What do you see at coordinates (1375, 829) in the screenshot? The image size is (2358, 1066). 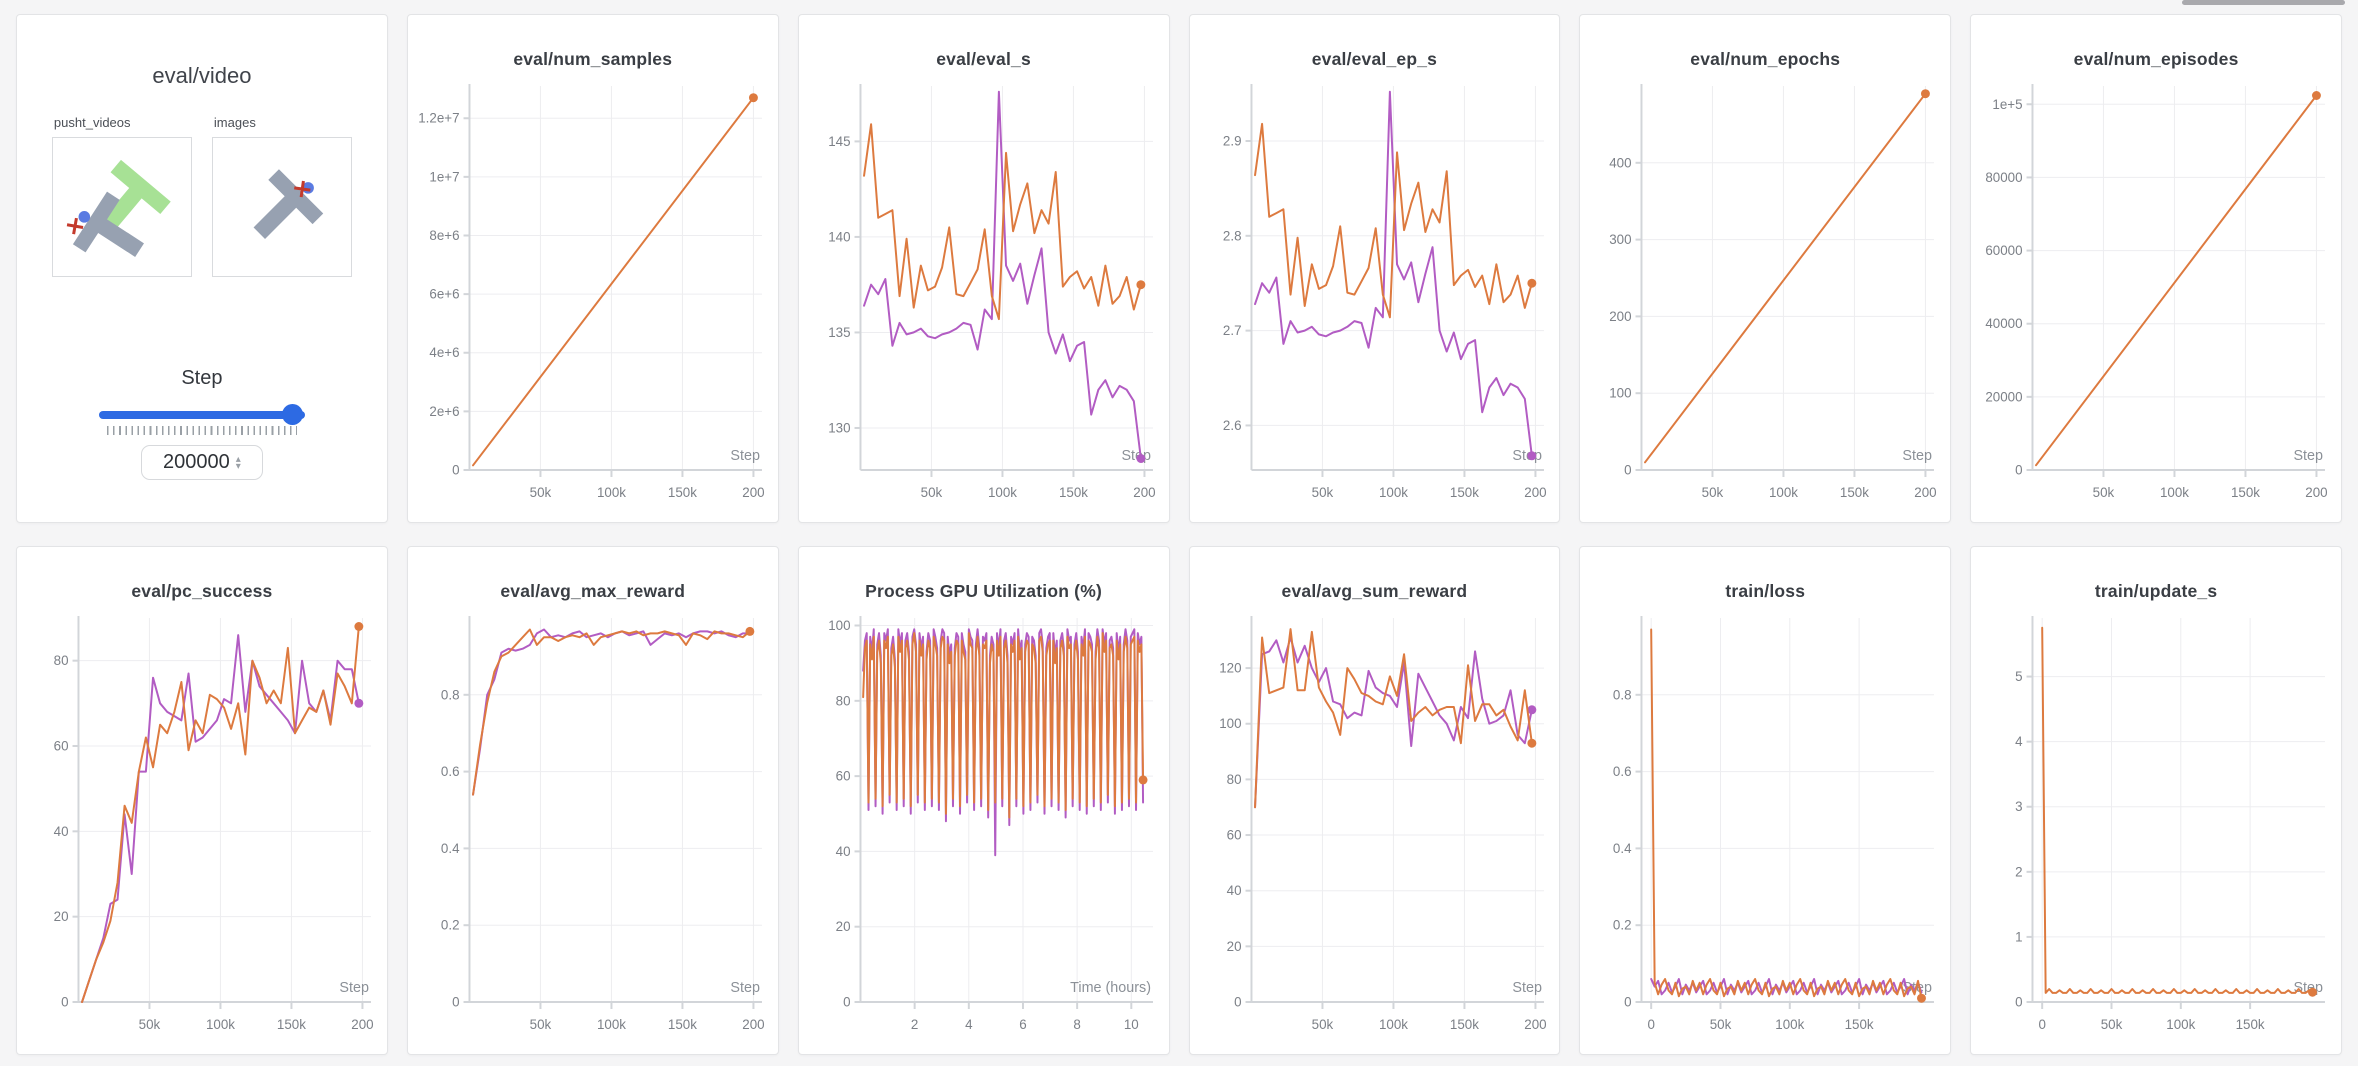 I see `line-chart-eval-avg-sum-reward: 50k 100k 150k 200 0 20 40 60 80 100 120 Step` at bounding box center [1375, 829].